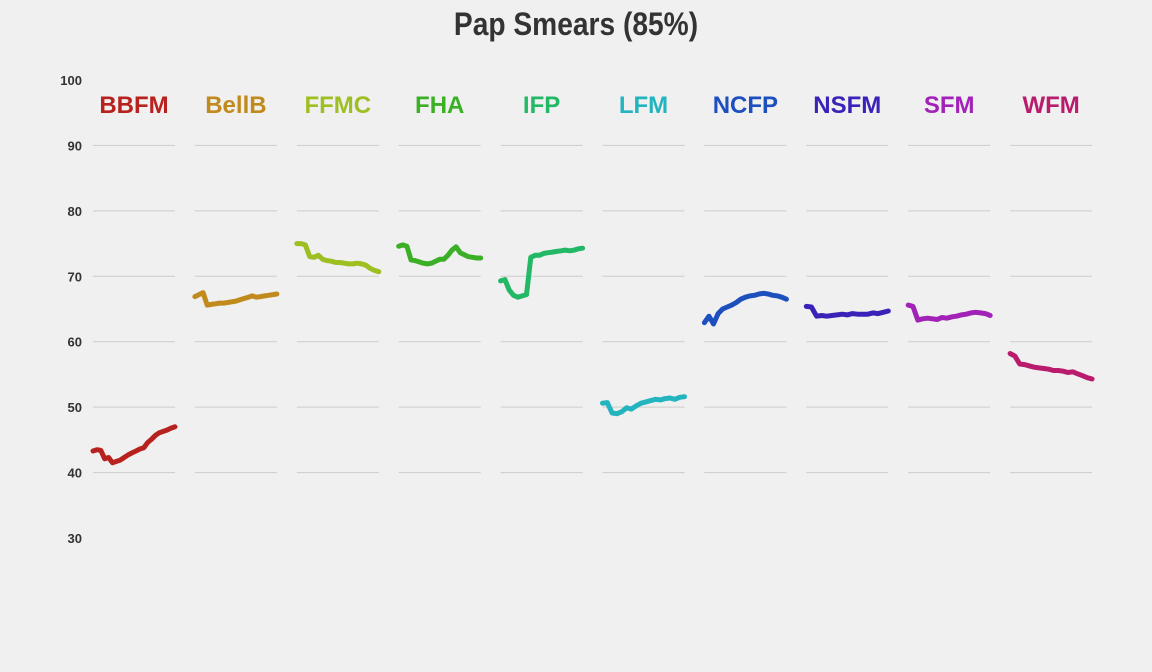 This screenshot has width=1152, height=672. Describe the element at coordinates (338, 258) in the screenshot. I see `series-line-ffmc` at that location.